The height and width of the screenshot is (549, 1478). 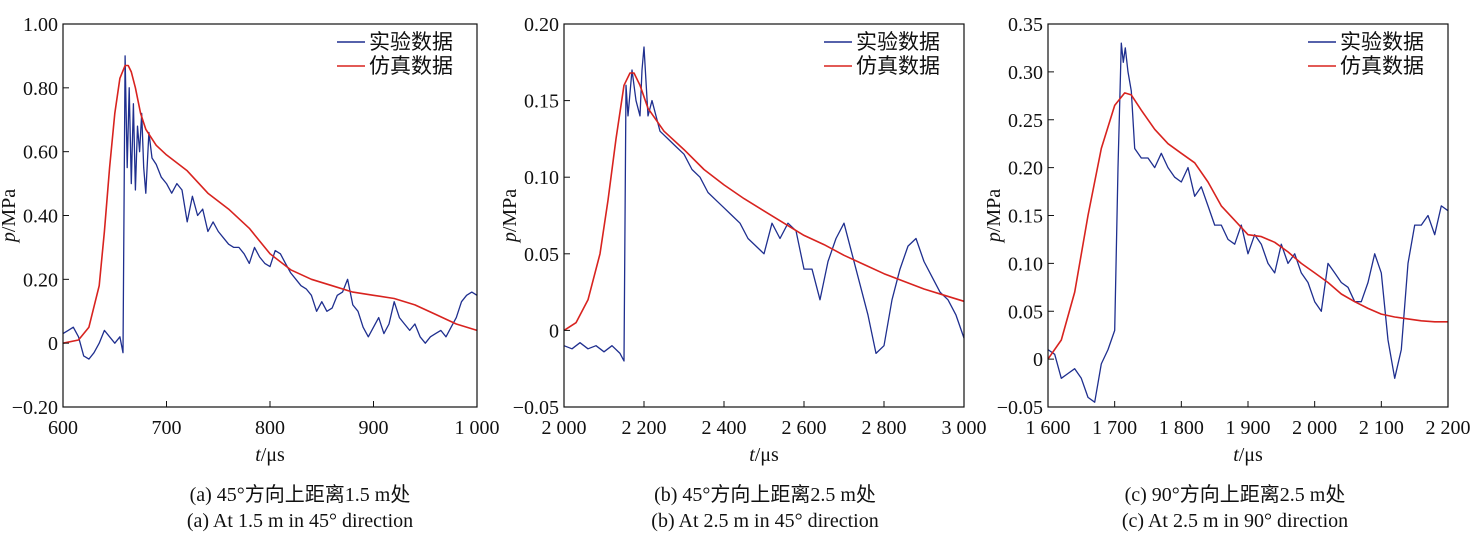 What do you see at coordinates (1448, 428) in the screenshot?
I see `x-tick-label-c-6: 2 200` at bounding box center [1448, 428].